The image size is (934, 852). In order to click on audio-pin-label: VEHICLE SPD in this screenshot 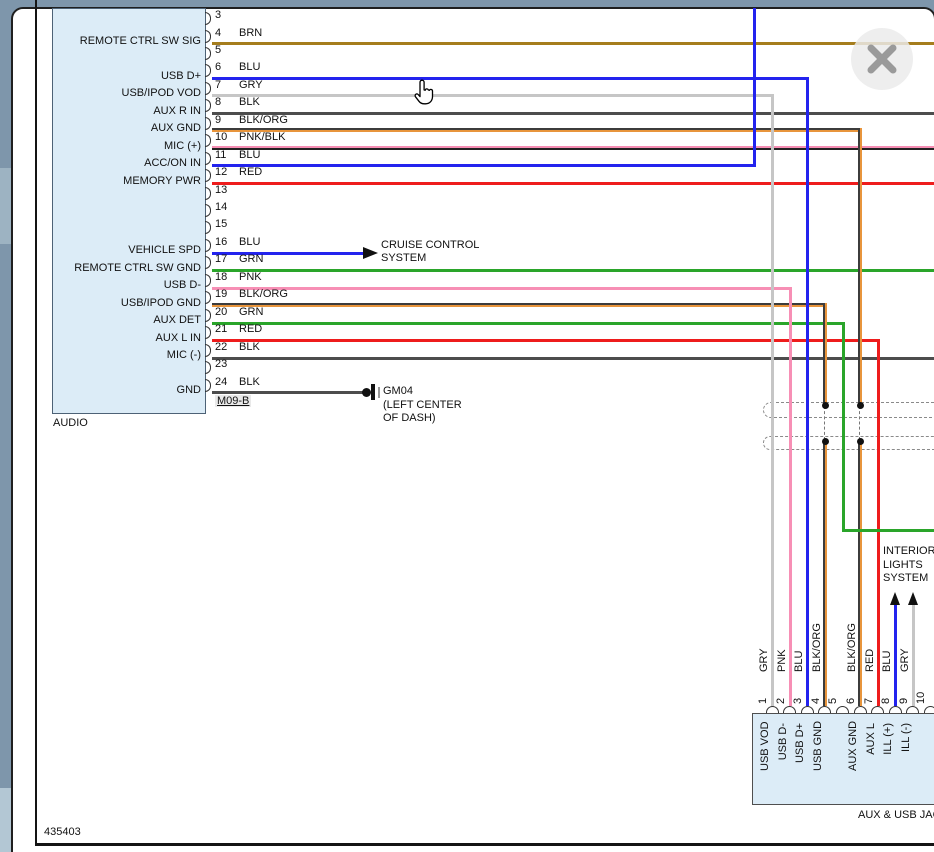, I will do `click(164, 250)`.